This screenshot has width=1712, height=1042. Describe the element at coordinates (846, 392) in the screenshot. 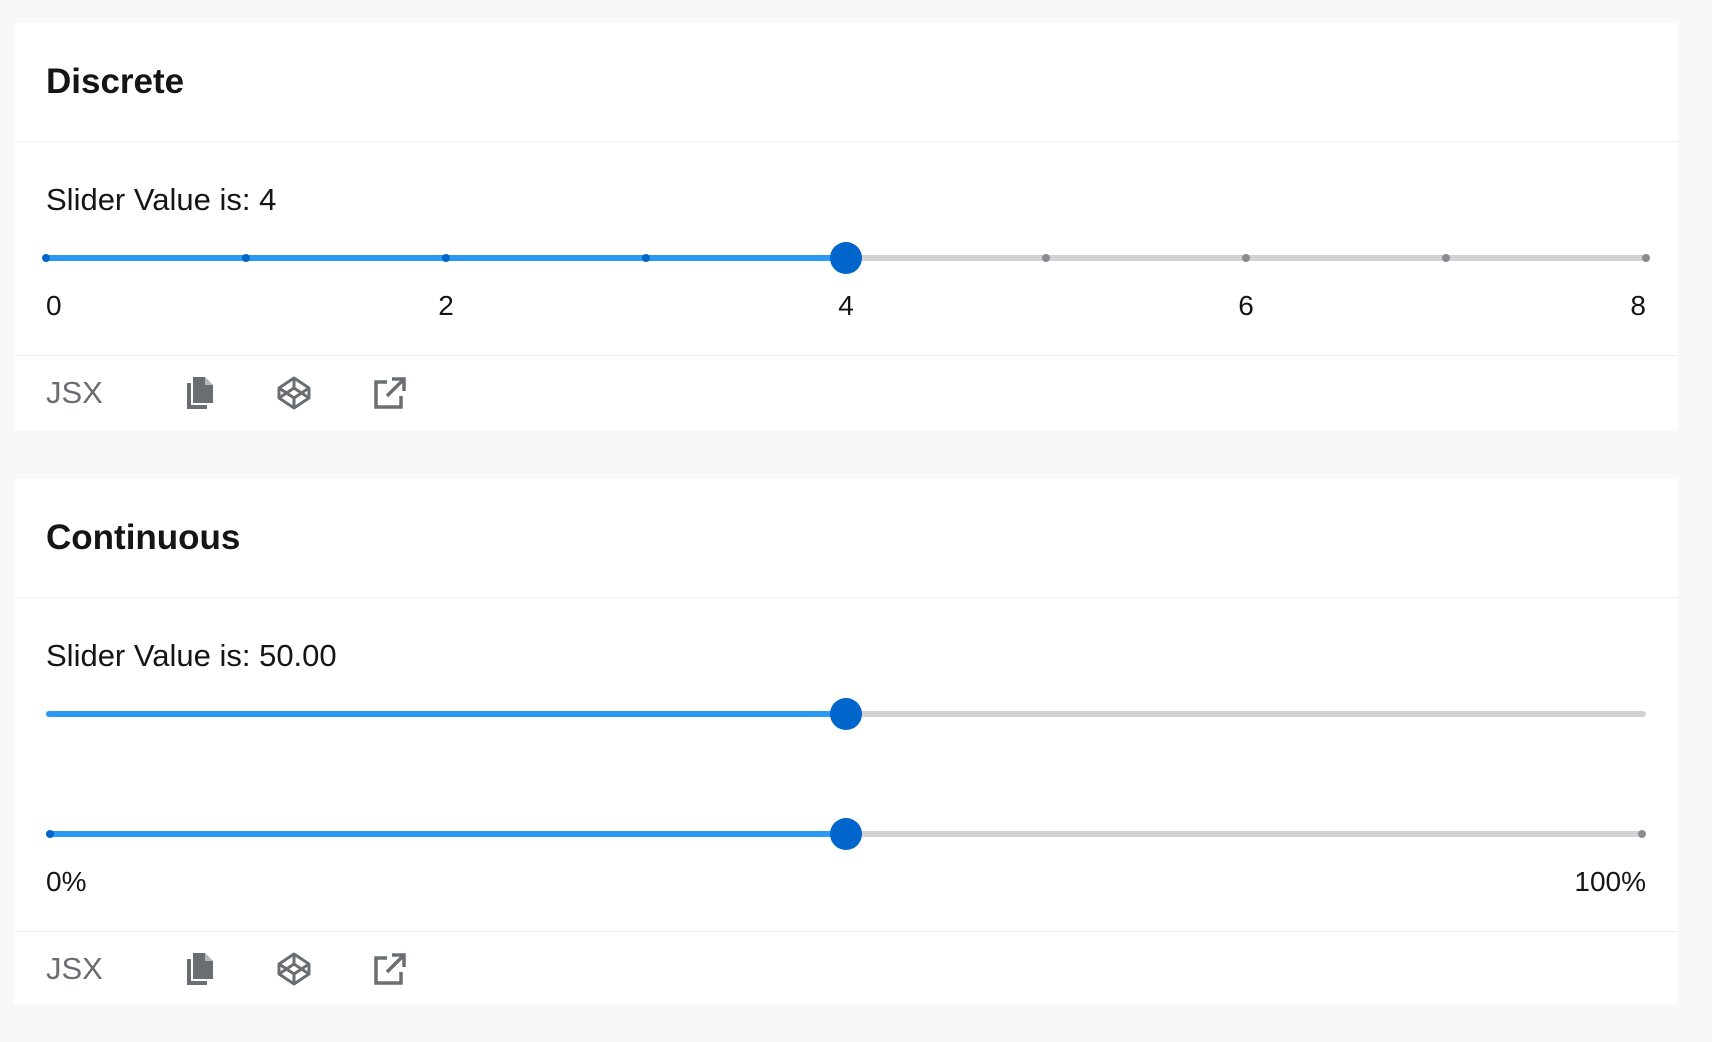

I see `discrete-code-toolbar: JSX` at that location.